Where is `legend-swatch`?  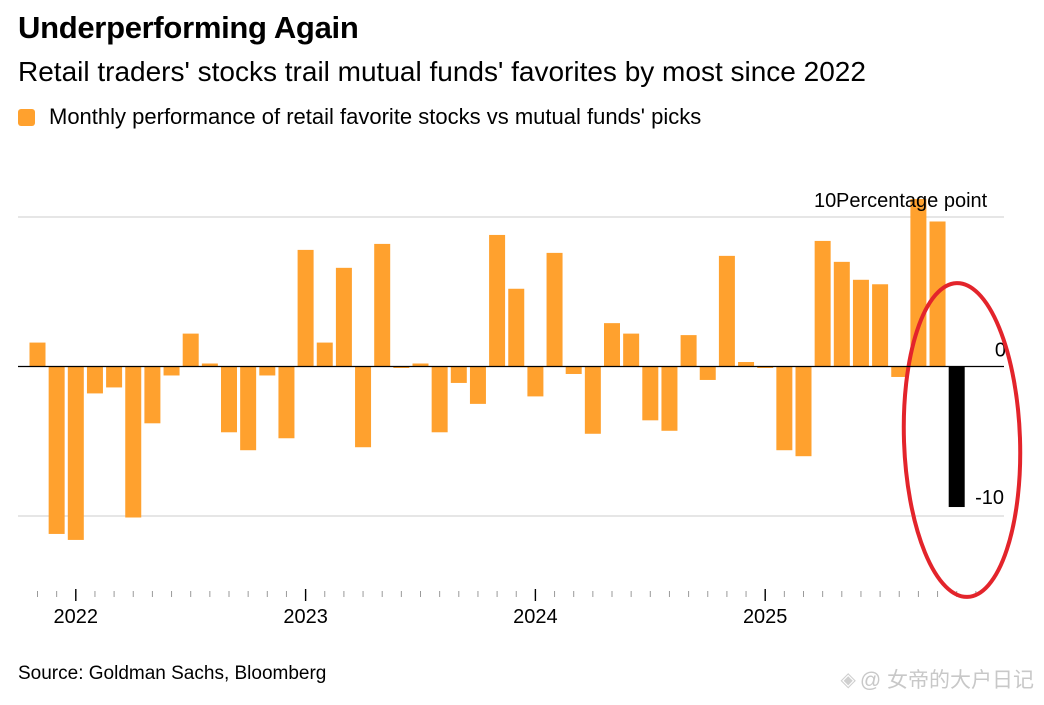
legend-swatch is located at coordinates (26, 117).